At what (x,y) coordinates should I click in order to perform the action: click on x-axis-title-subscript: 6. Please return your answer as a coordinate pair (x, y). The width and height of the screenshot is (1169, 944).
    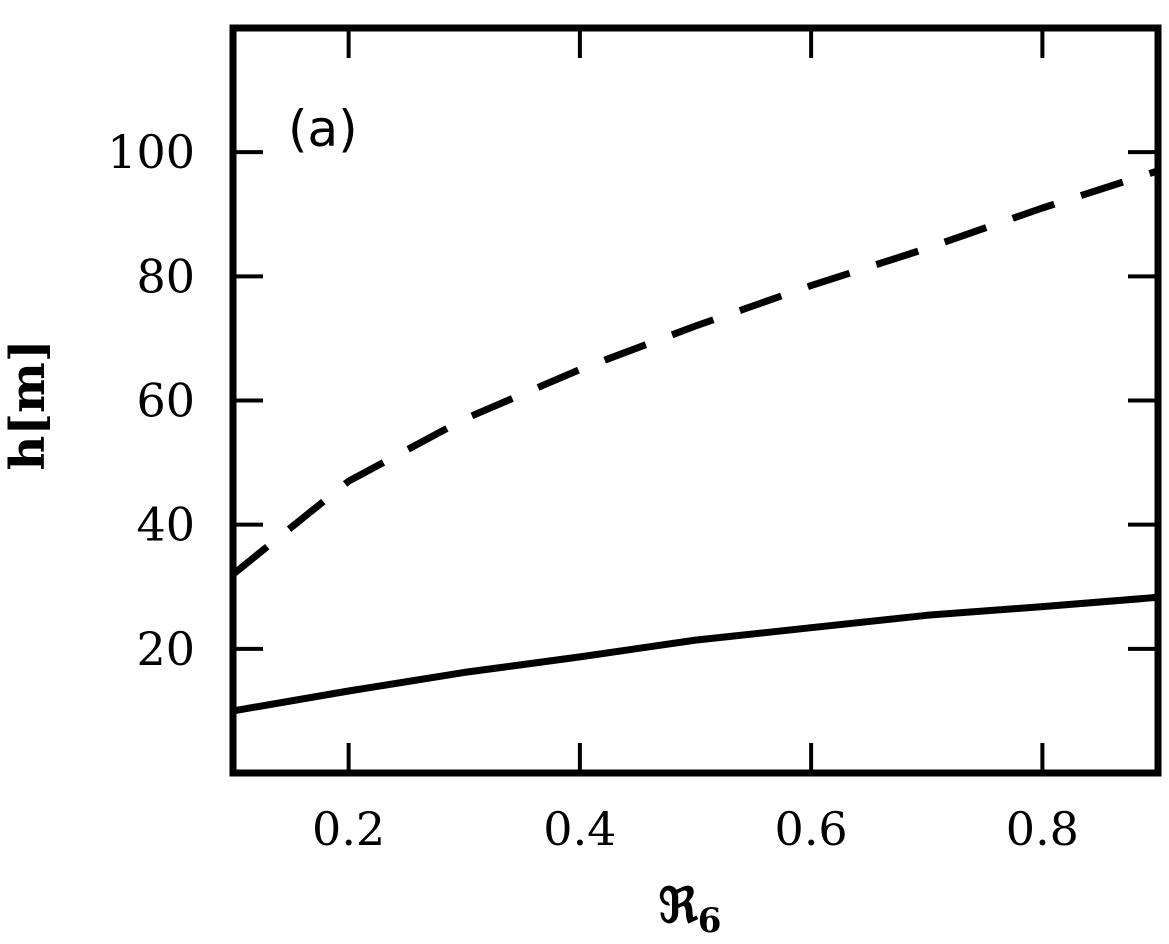
    Looking at the image, I should click on (710, 921).